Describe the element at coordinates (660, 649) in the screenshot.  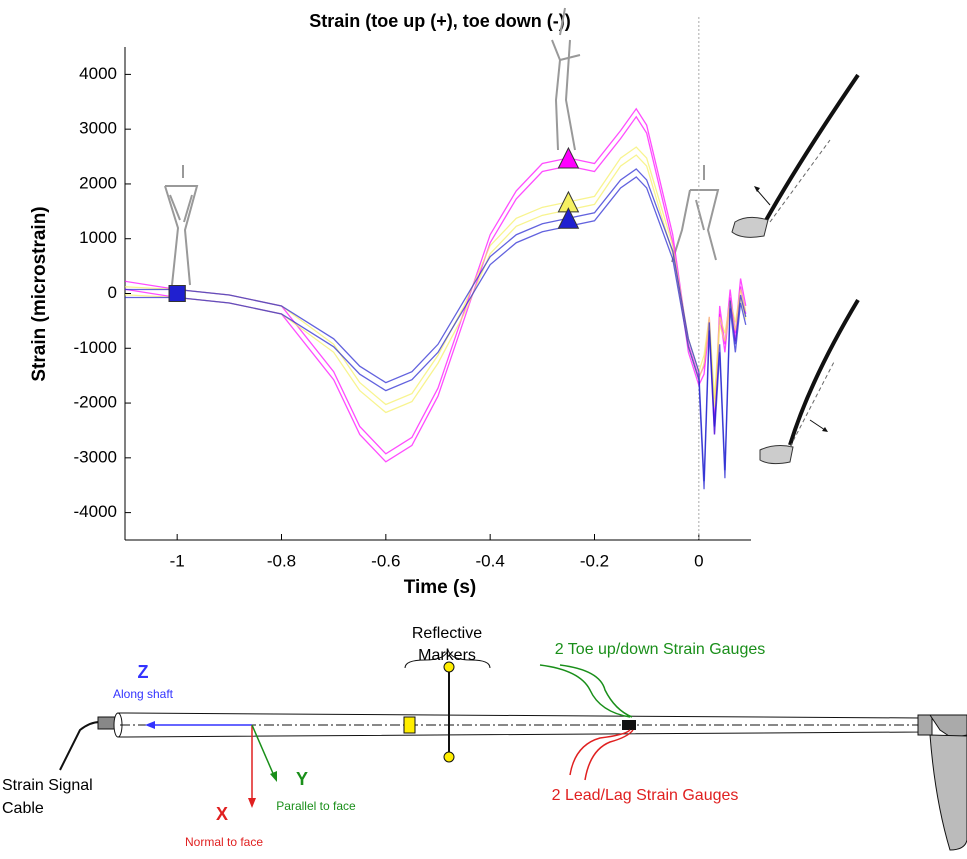
I see `diagram-label: 2 Toe up/down Strain Gauges` at that location.